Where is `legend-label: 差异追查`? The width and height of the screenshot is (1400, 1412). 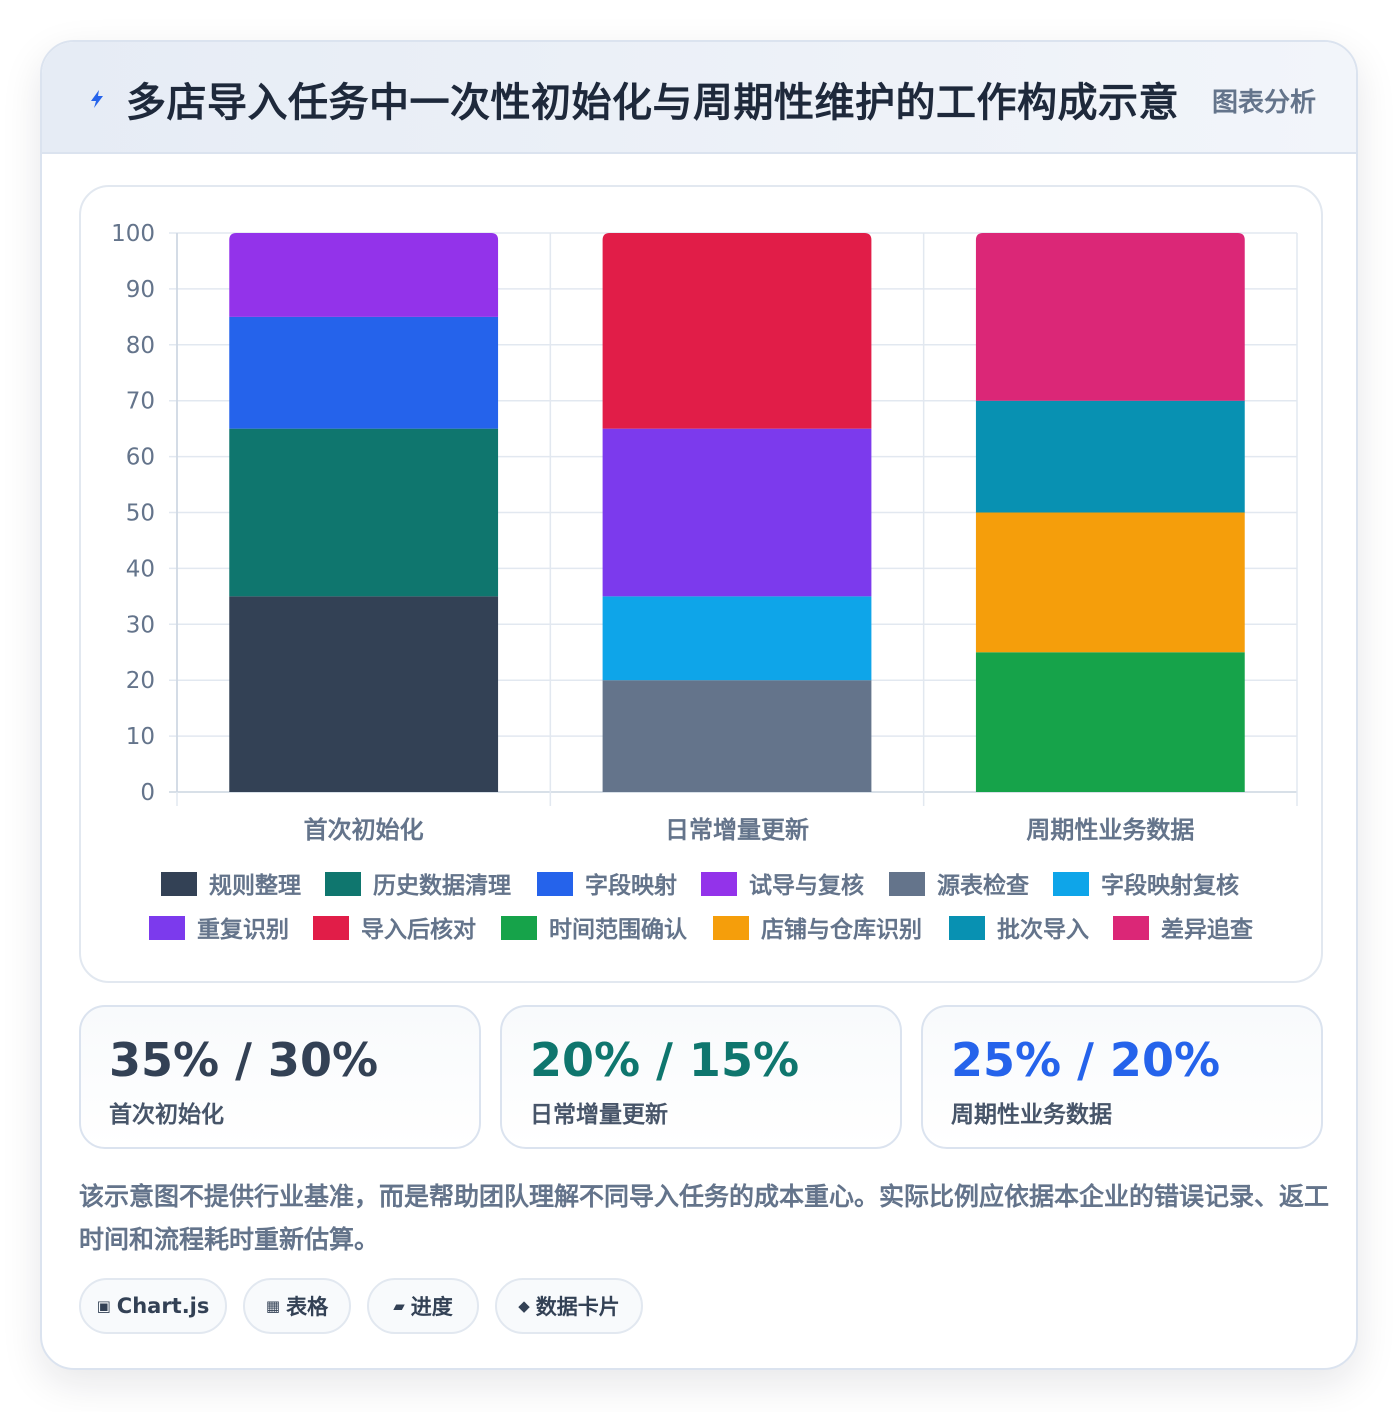 legend-label: 差异追查 is located at coordinates (1207, 929).